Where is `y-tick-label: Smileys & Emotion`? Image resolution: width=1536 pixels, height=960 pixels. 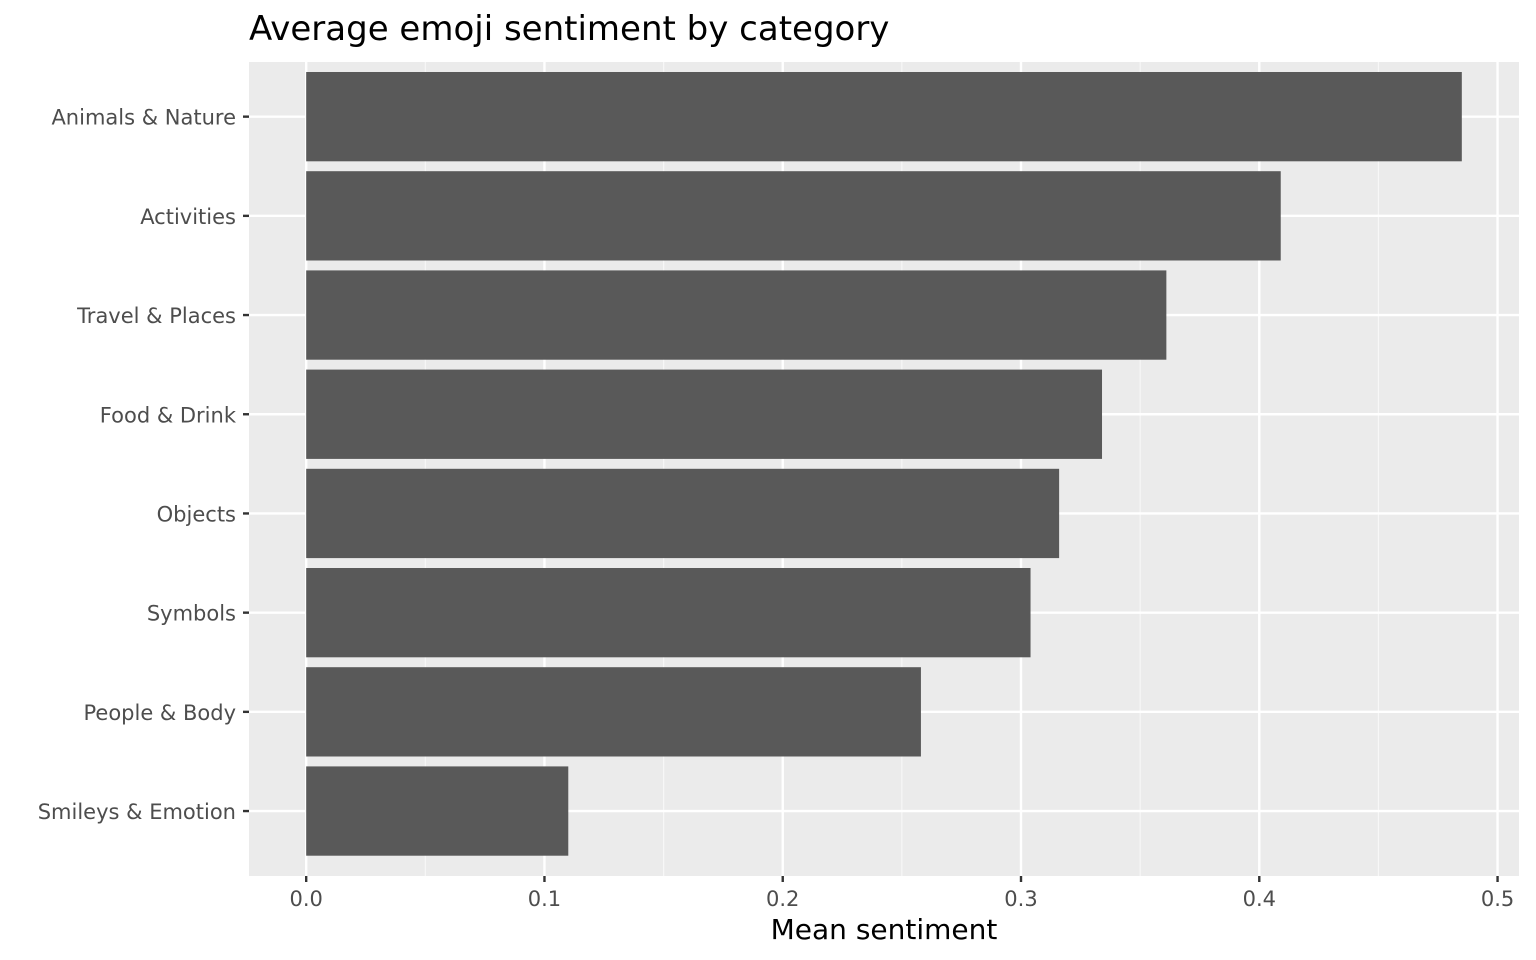 y-tick-label: Smileys & Emotion is located at coordinates (137, 812).